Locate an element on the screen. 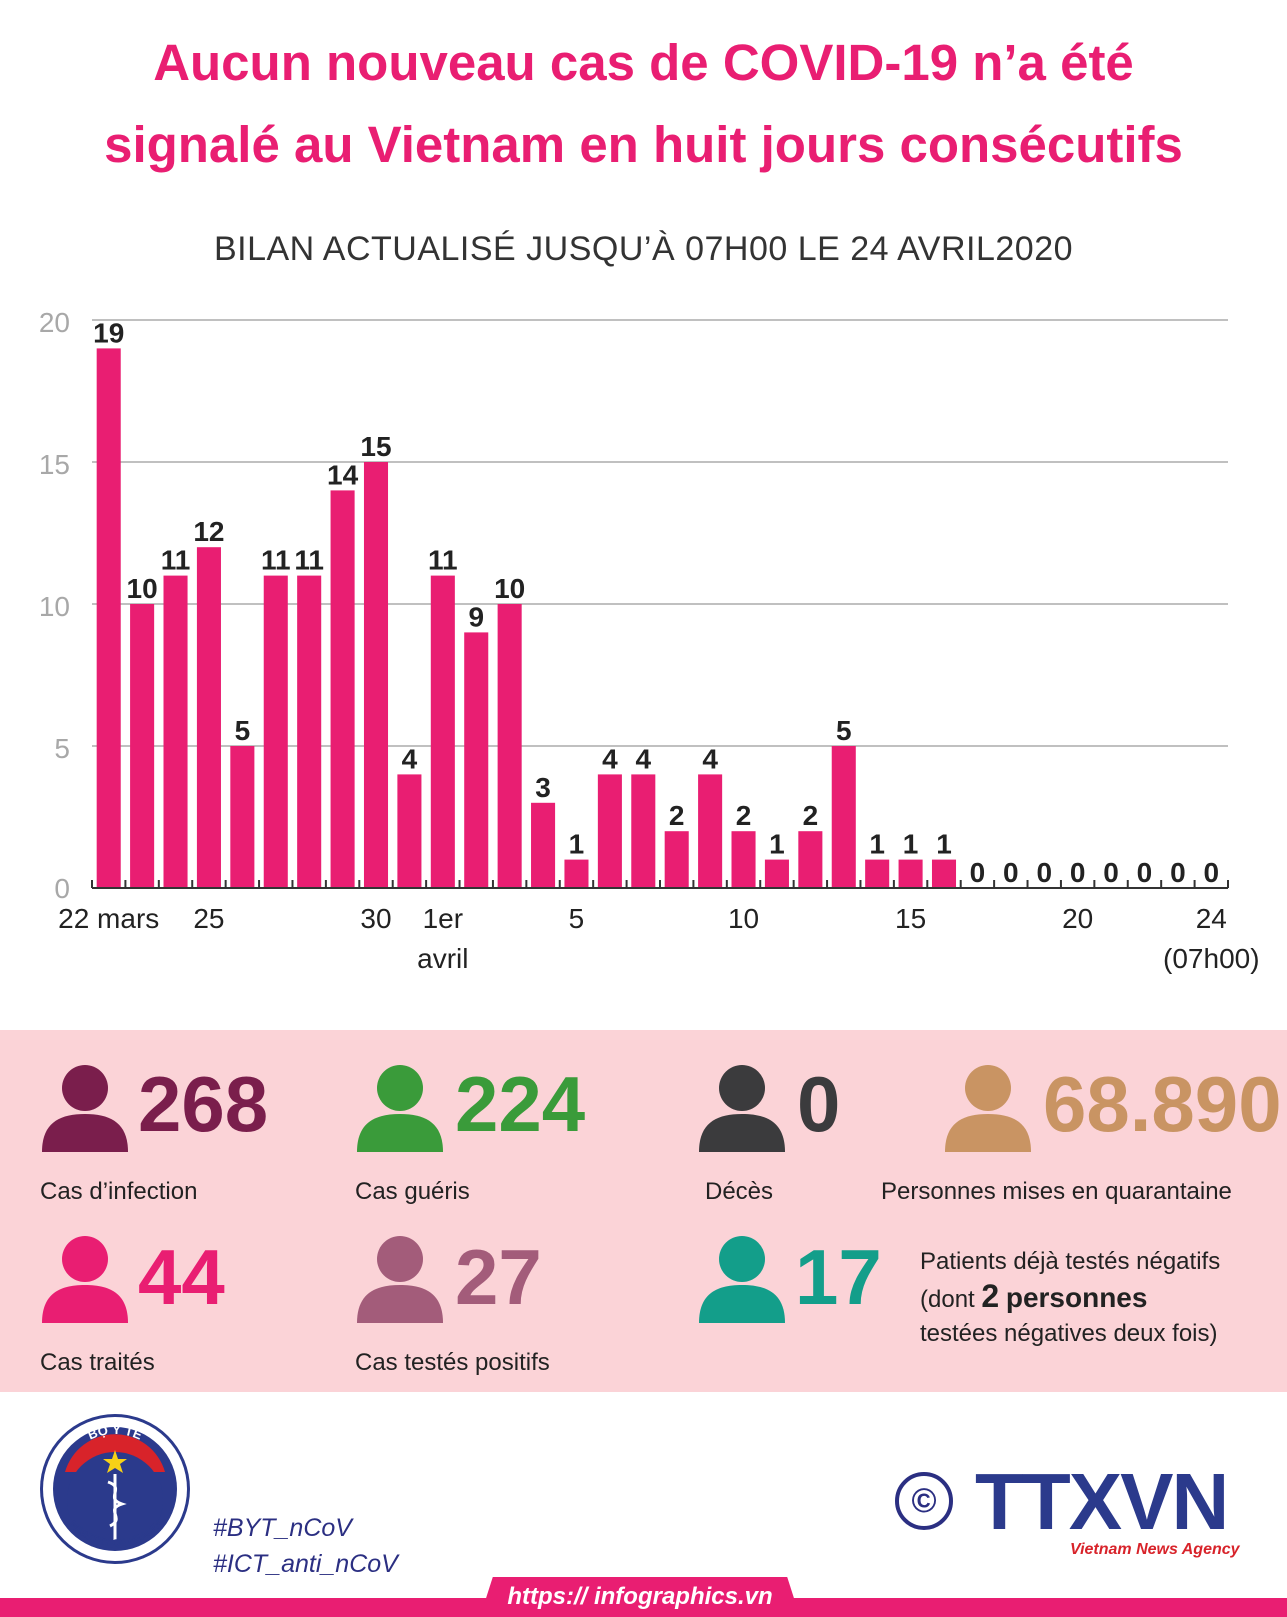 The image size is (1287, 1617). y-tick-label: 15 is located at coordinates (54, 464).